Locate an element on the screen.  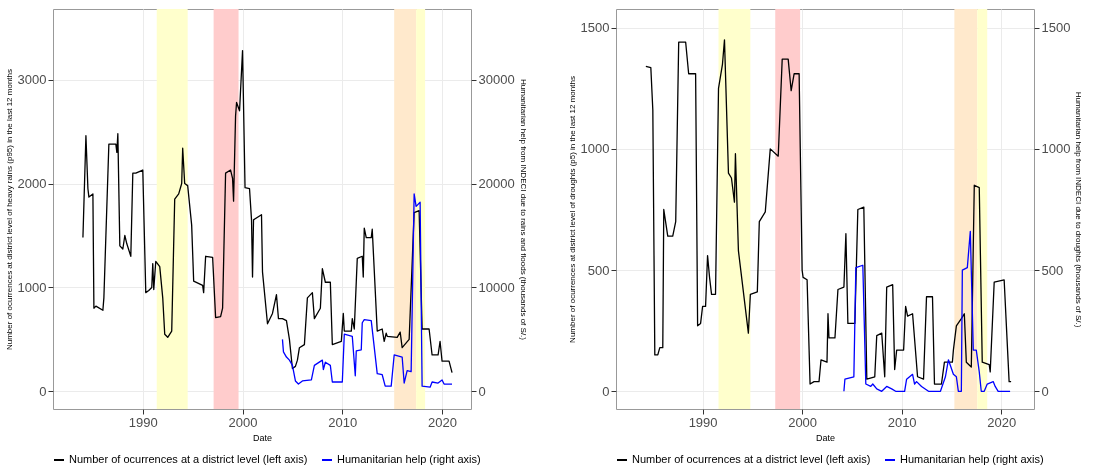
y-axis-title: Number of ocurrences at district level of droughts (p5) in the last 12 months is located at coordinates (572, 209).